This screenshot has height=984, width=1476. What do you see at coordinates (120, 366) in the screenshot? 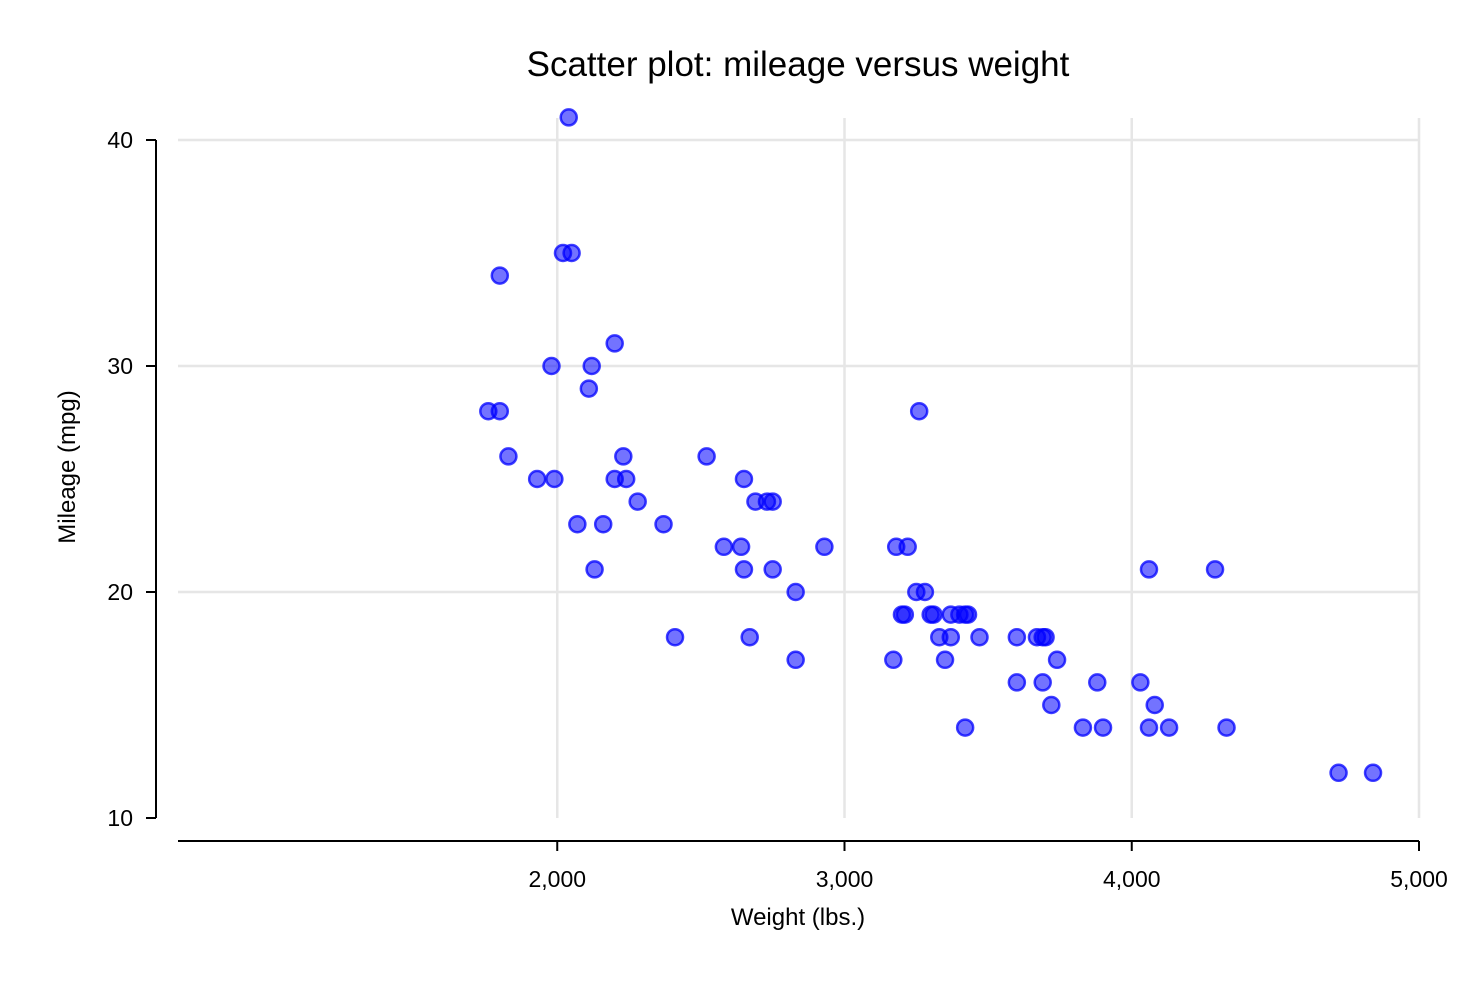
I see `y-tick-label: 30` at bounding box center [120, 366].